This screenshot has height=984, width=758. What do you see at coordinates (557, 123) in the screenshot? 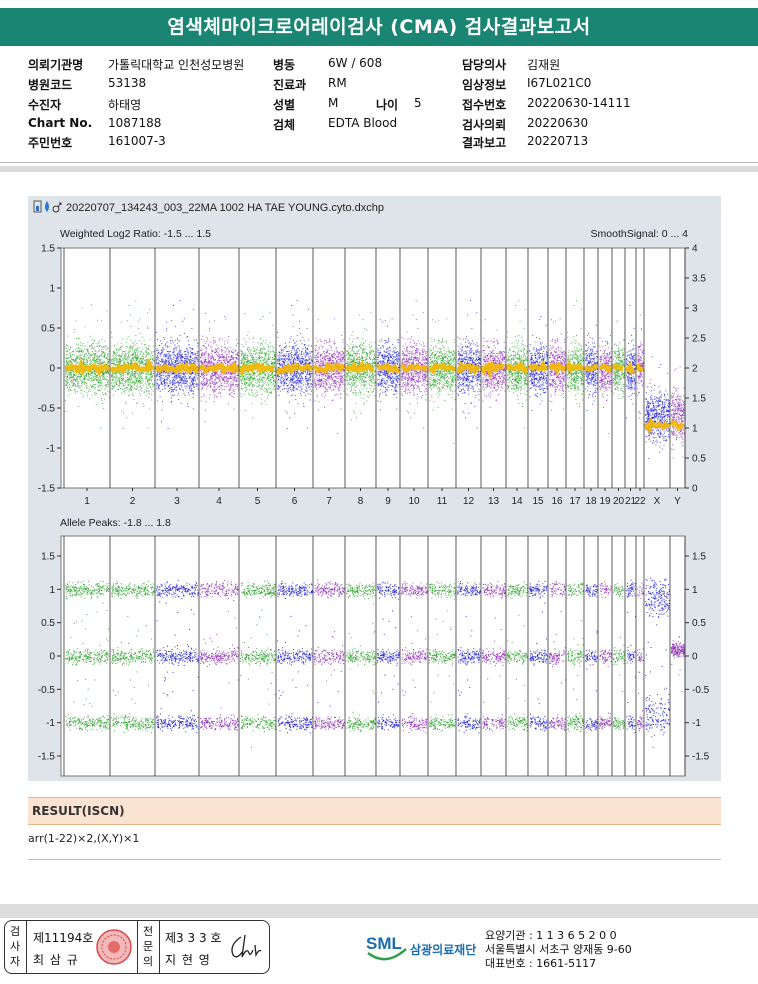
I see `value-test-request: 20220630` at bounding box center [557, 123].